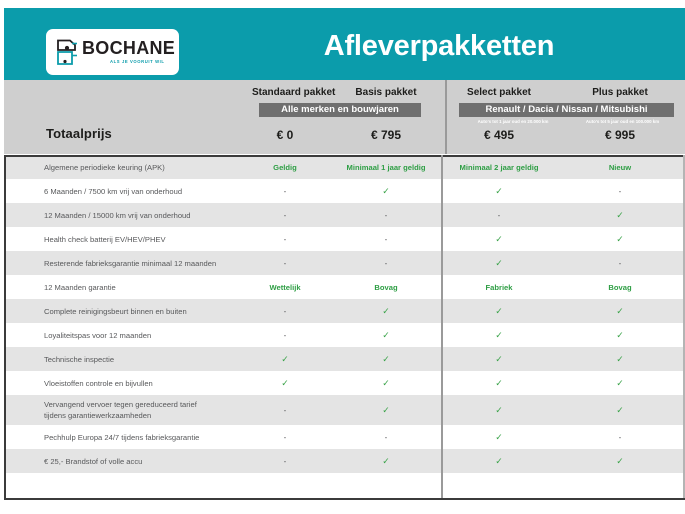 This screenshot has height=514, width=685. Describe the element at coordinates (566, 110) in the screenshot. I see `group-bar-brand-specific: Renault / Dacia / Nissan / Mitsubishi` at that location.